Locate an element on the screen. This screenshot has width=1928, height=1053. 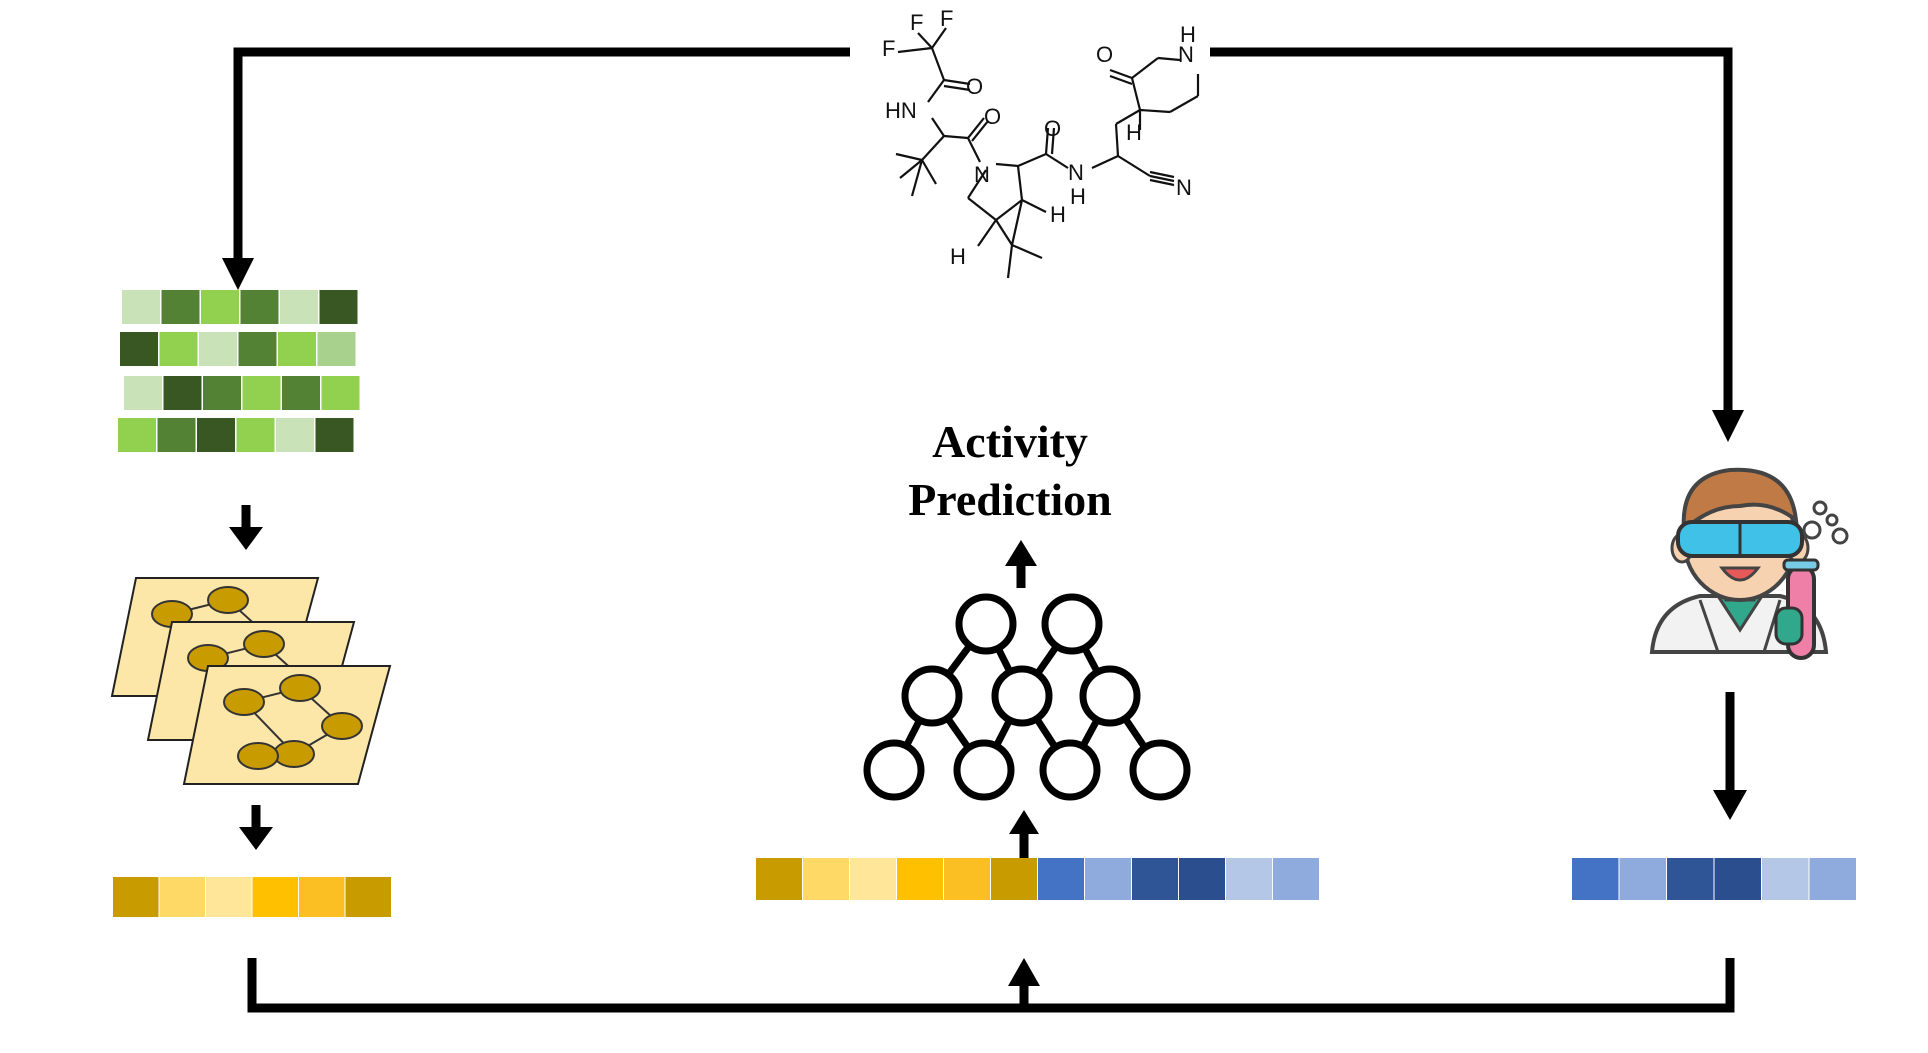
atom-label-h3: H is located at coordinates (1134, 132).